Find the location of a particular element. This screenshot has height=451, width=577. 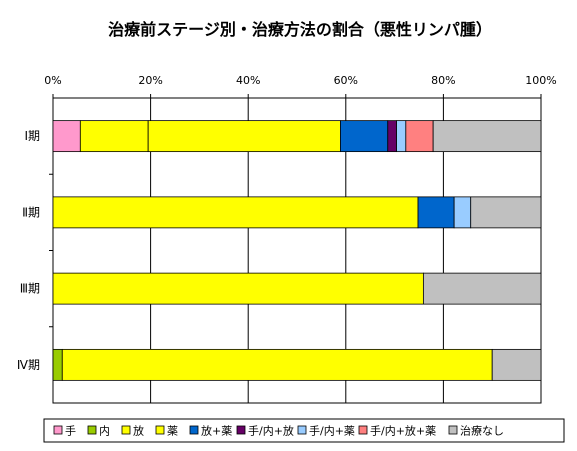

category-label: Ⅱ期 is located at coordinates (31, 212).